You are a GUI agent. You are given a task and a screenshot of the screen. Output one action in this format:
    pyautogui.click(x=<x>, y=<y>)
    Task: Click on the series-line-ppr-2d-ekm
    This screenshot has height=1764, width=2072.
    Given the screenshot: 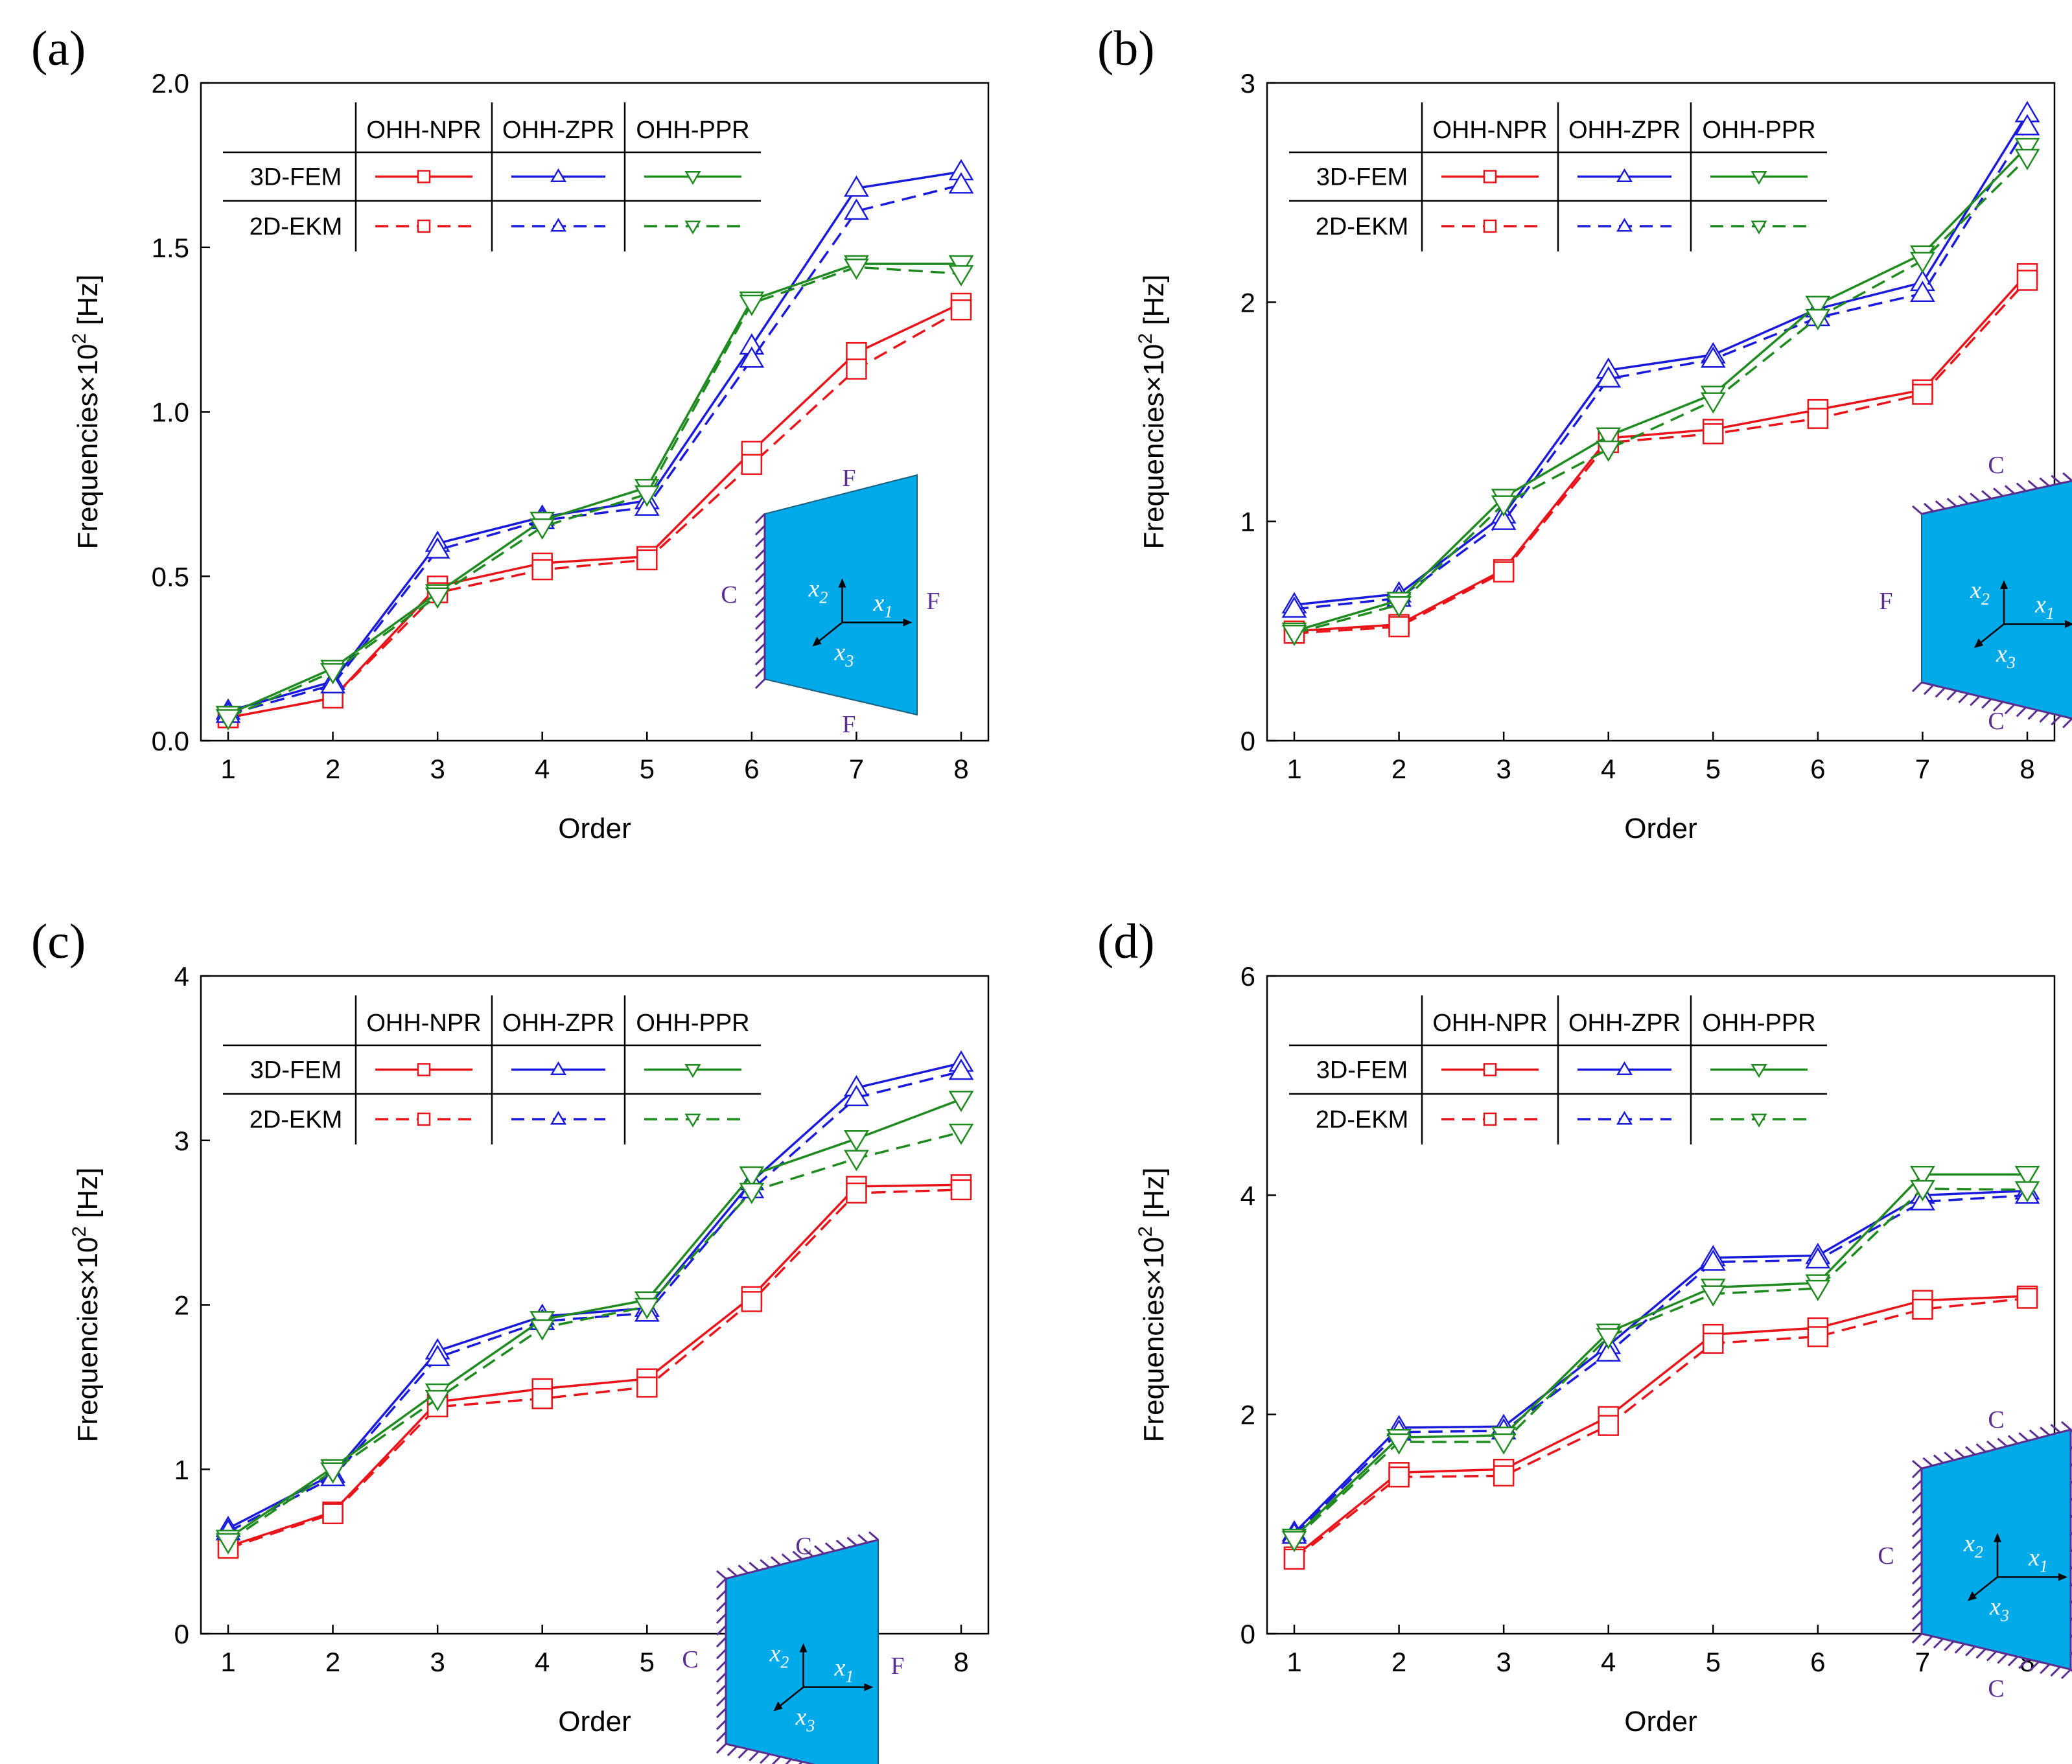 What is the action you would take?
    pyautogui.click(x=1661, y=395)
    